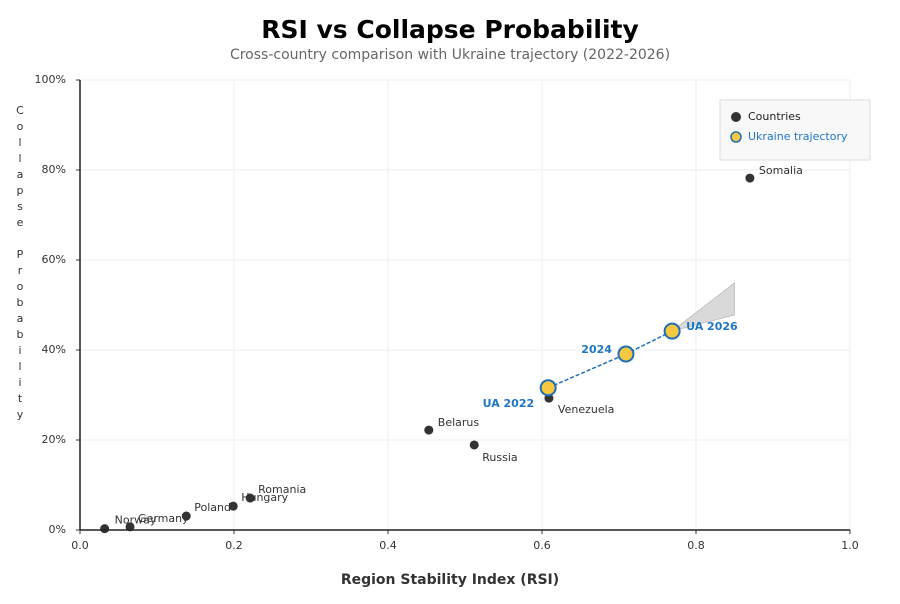 The width and height of the screenshot is (900, 604). What do you see at coordinates (850, 545) in the screenshot?
I see `x-tick-label: 1.0` at bounding box center [850, 545].